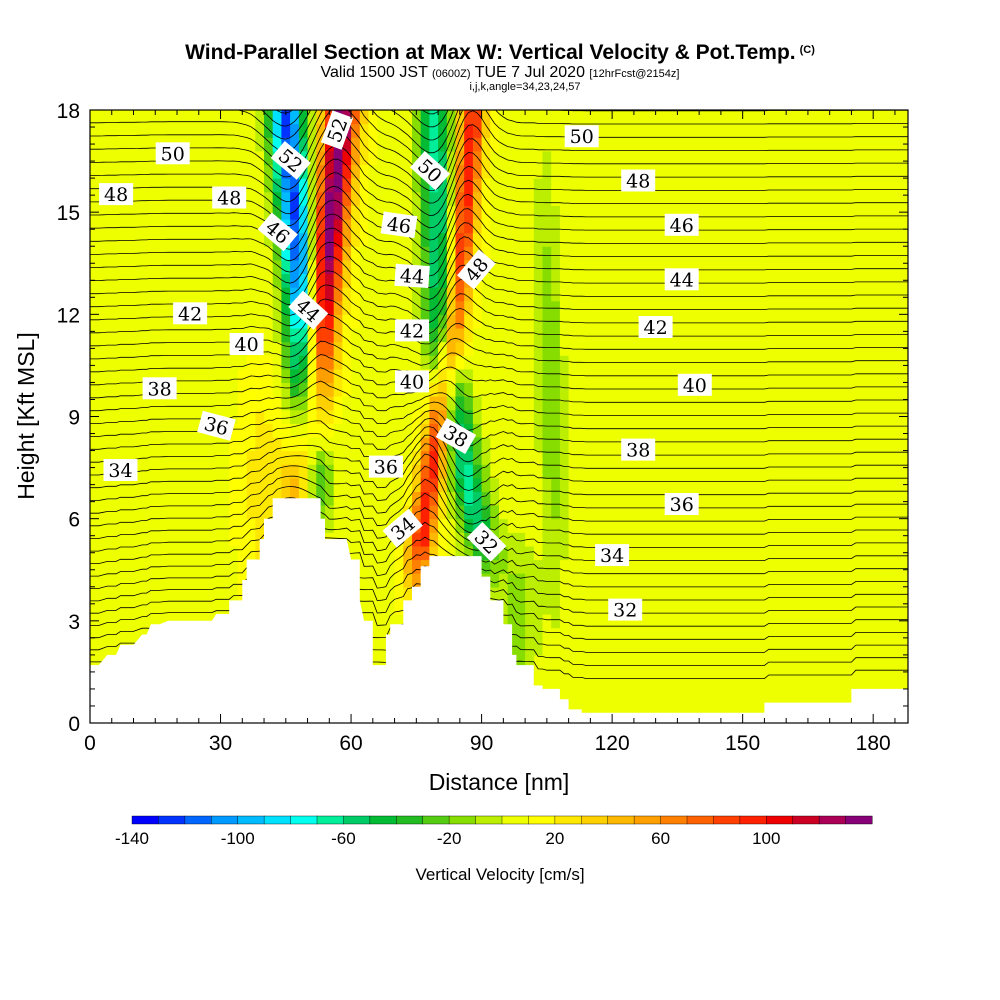  What do you see at coordinates (436, 820) in the screenshot?
I see `colorbar-swatch` at bounding box center [436, 820].